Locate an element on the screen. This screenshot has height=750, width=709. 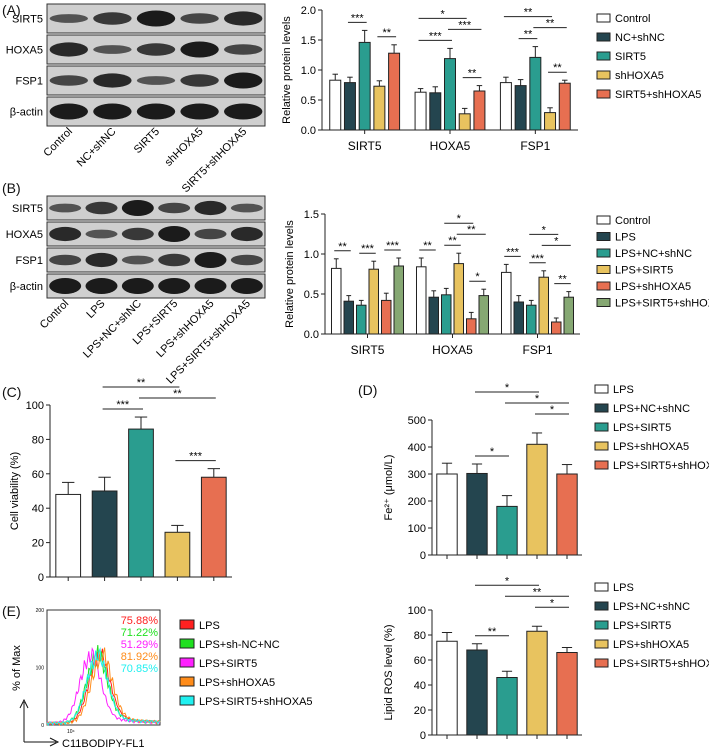
x-tick-label: HOXA5 is located at coordinates (452, 350).